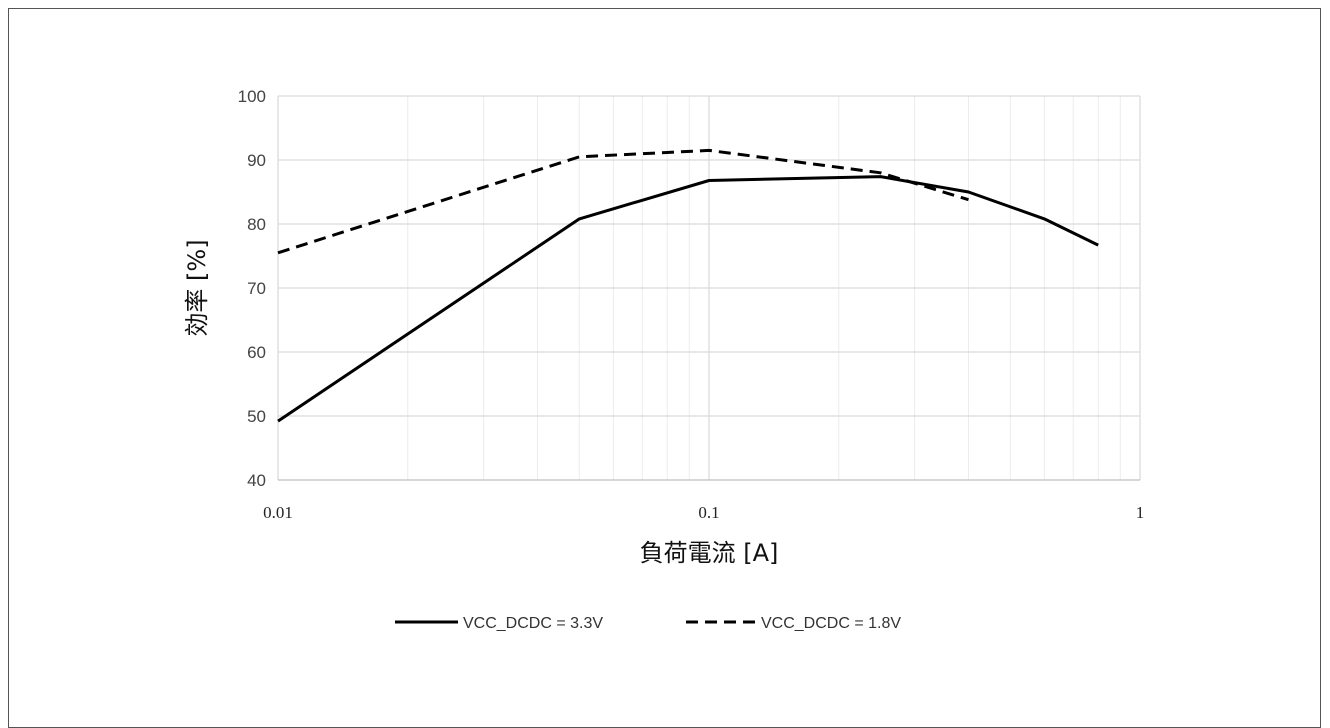 The image size is (1330, 728). What do you see at coordinates (709, 553) in the screenshot?
I see `x-axis-title: 負荷電流 [A]` at bounding box center [709, 553].